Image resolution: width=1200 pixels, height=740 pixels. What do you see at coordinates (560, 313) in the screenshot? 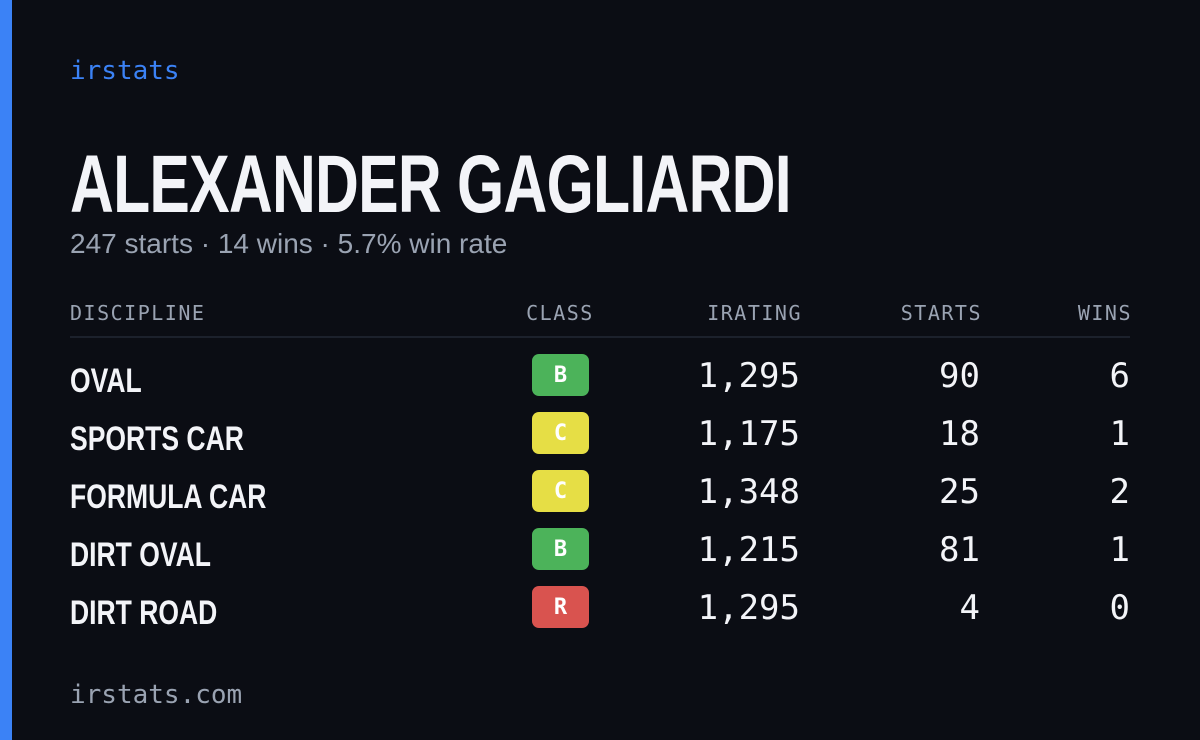
I see `header: CLASS` at bounding box center [560, 313].